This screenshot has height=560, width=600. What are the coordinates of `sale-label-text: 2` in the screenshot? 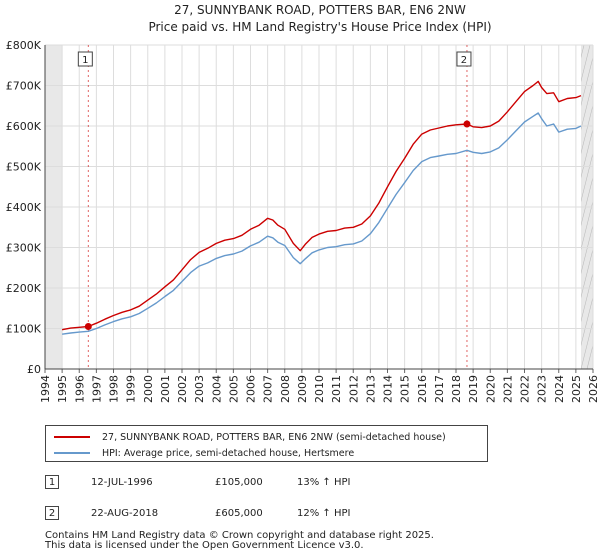 It's located at (464, 60).